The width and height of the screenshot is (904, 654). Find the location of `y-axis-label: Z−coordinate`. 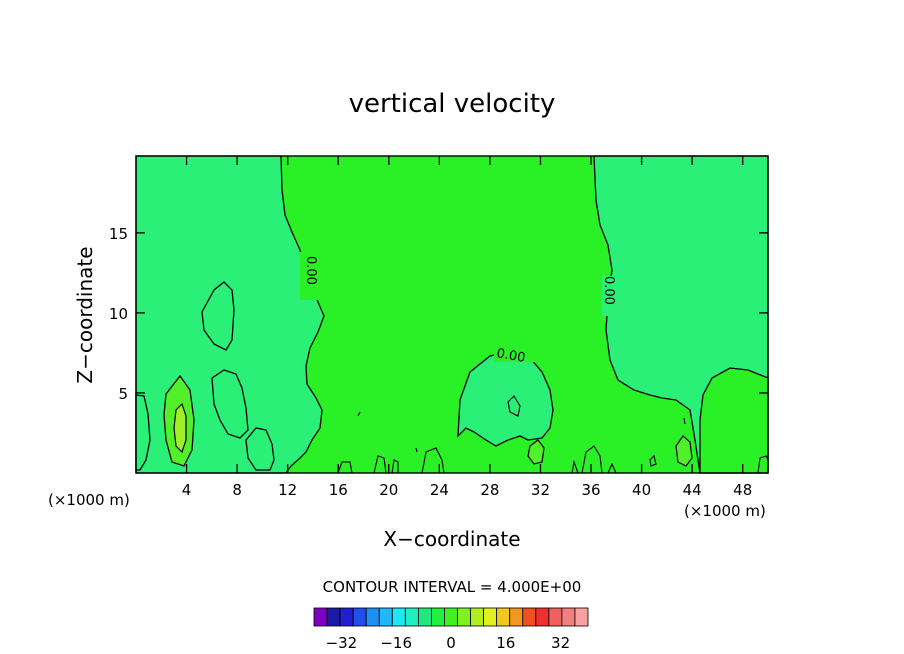

y-axis-label: Z−coordinate is located at coordinates (85, 314).